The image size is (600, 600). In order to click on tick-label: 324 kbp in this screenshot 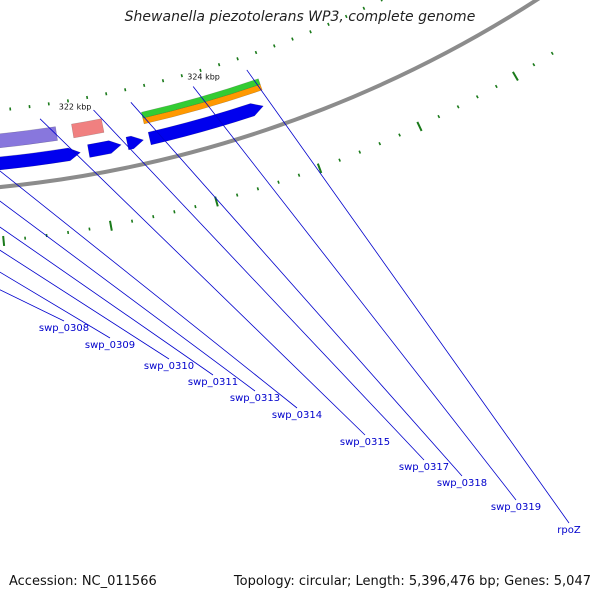, I will do `click(203, 76)`.